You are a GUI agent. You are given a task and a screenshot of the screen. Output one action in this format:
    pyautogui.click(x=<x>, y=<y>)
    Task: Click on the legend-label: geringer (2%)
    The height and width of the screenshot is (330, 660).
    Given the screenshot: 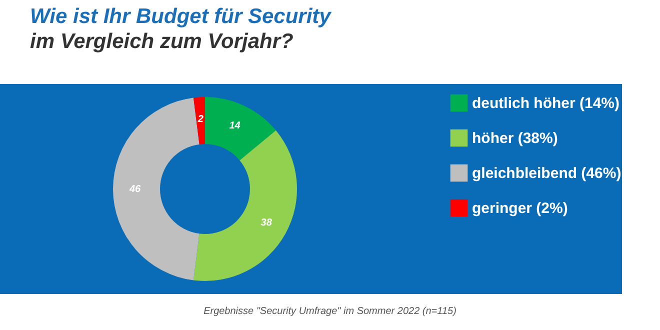 What is the action you would take?
    pyautogui.click(x=520, y=208)
    